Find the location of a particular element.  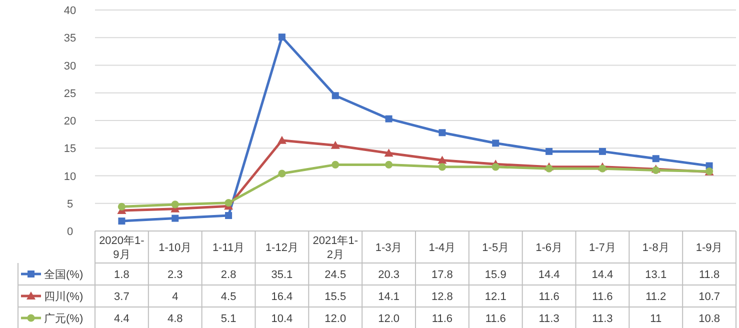

x-tick-label: 1-6月 is located at coordinates (549, 248).